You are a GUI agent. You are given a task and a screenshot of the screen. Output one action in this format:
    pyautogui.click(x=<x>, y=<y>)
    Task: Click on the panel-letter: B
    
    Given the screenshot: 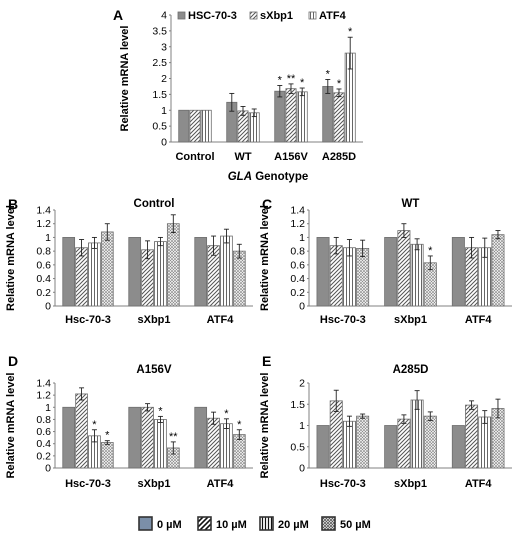 What is the action you would take?
    pyautogui.click(x=13, y=204)
    